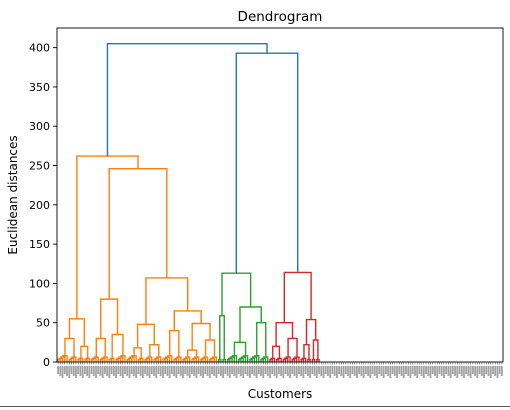 The image size is (510, 410). I want to click on y-tick-label-4: 200, so click(39, 205).